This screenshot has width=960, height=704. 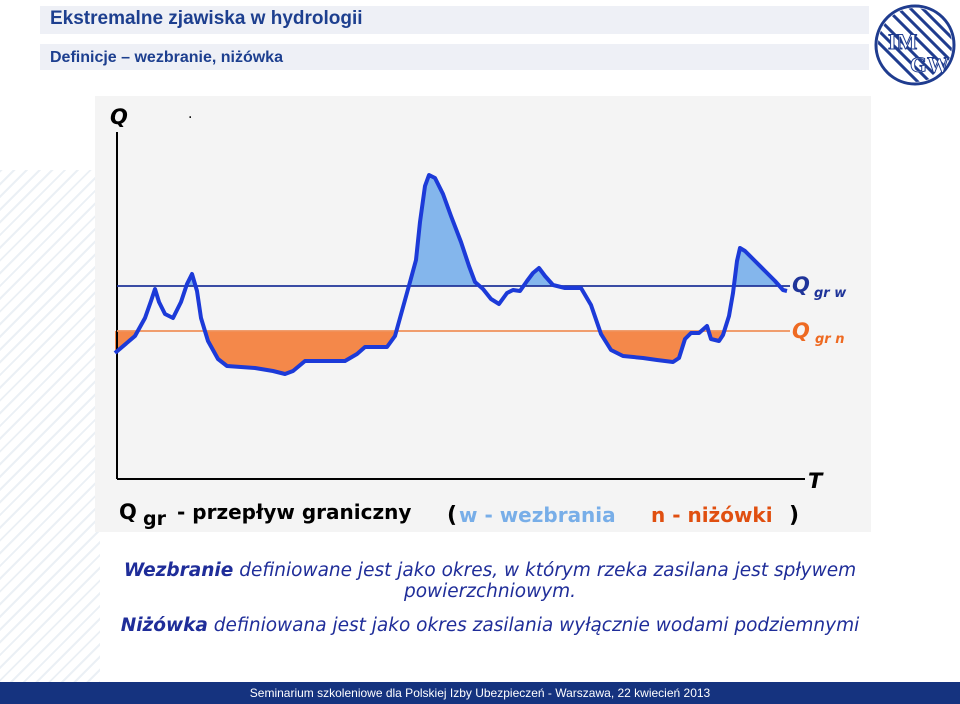 I want to click on legend-open-paren: (, so click(x=452, y=515).